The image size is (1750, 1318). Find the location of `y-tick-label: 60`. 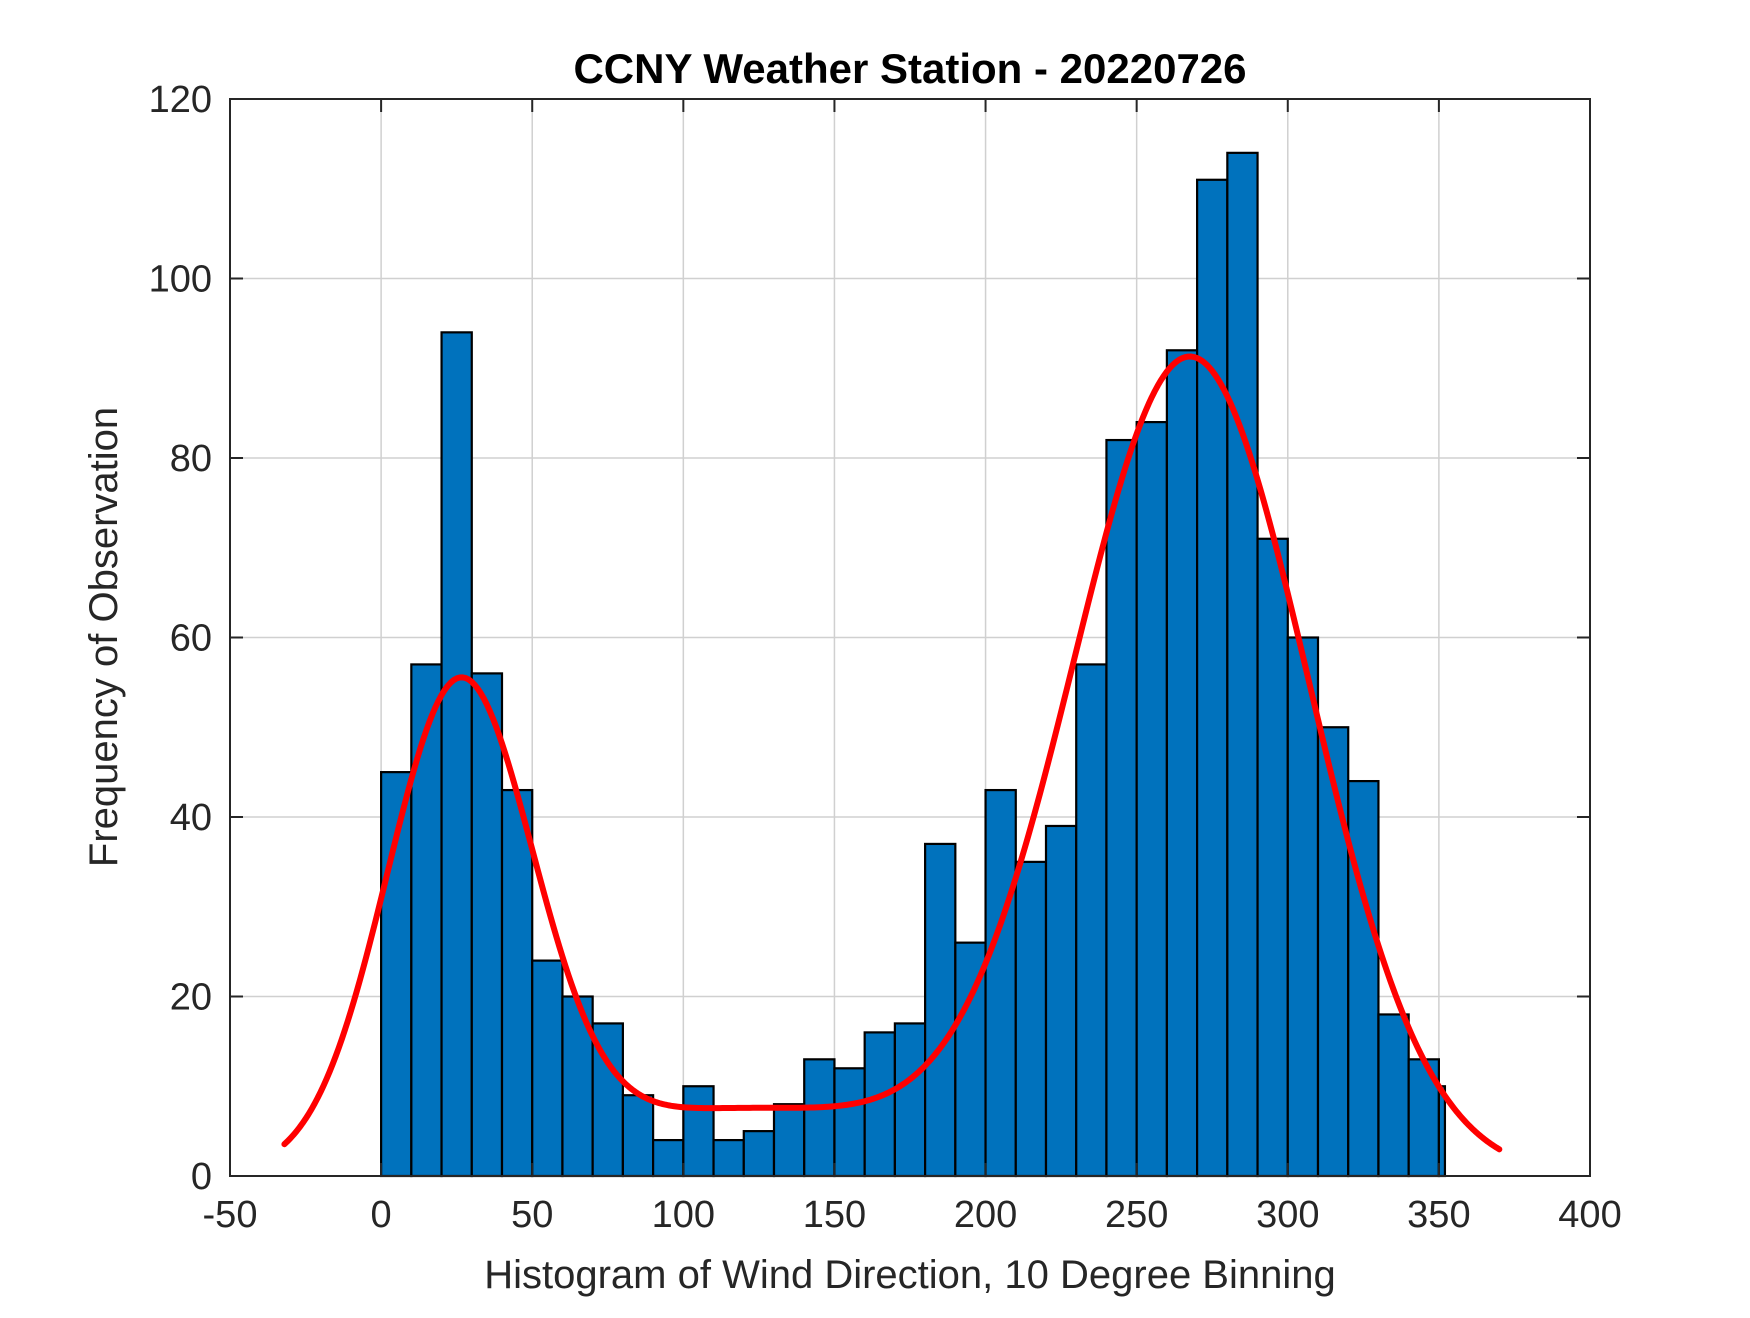

y-tick-label: 60 is located at coordinates (191, 639).